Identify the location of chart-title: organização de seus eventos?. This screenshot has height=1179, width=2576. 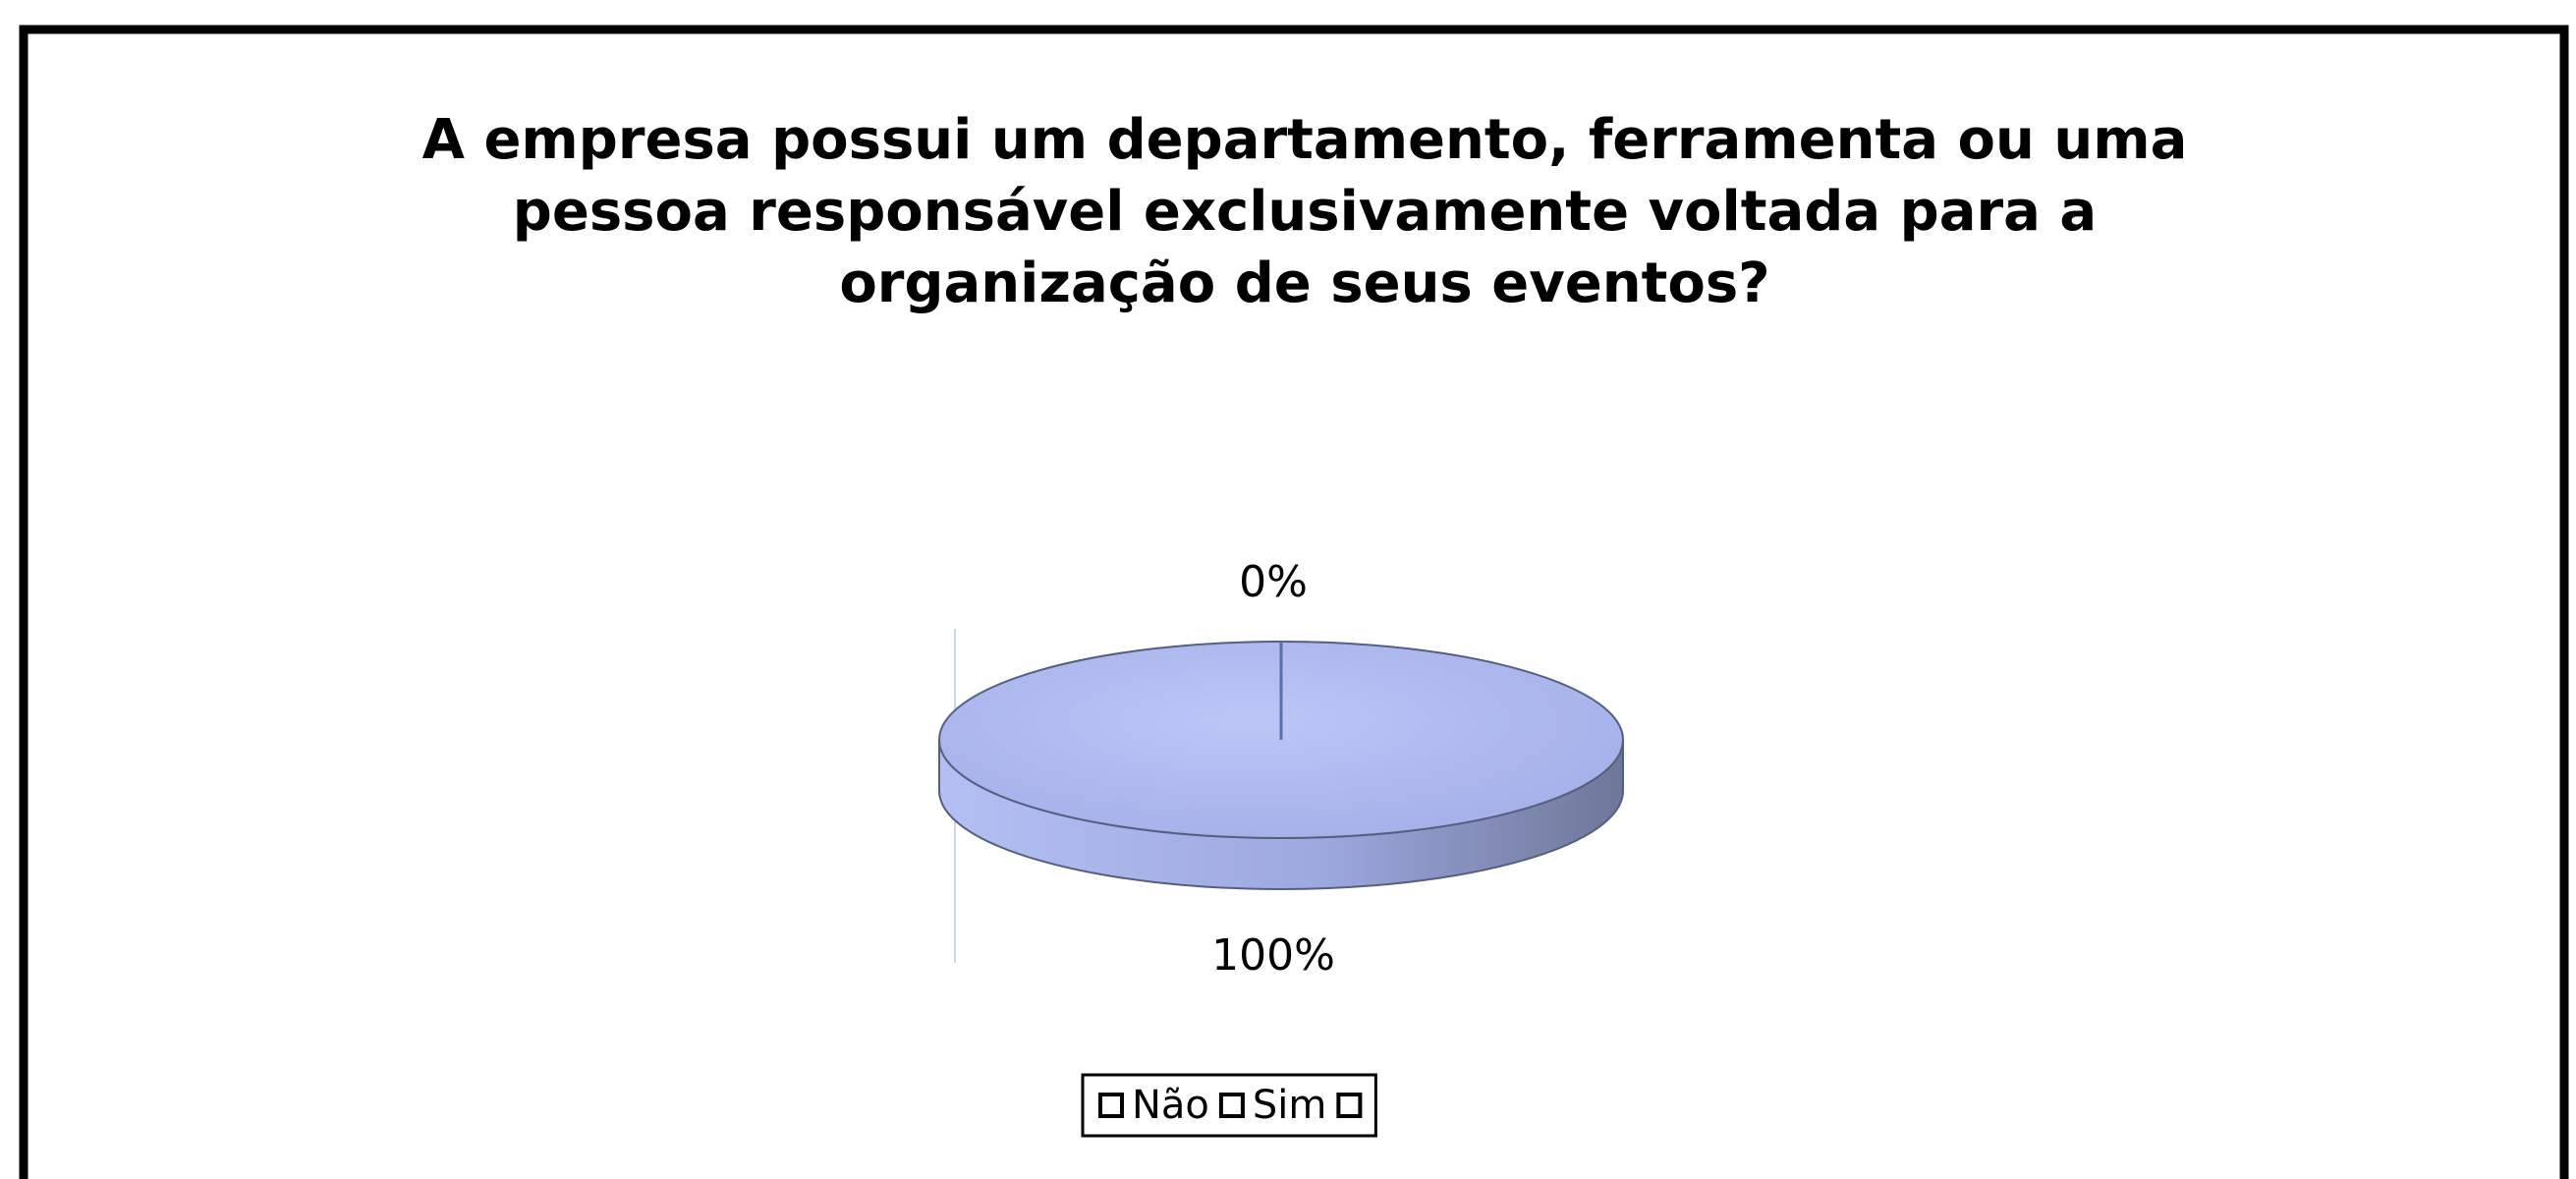
(1304, 284).